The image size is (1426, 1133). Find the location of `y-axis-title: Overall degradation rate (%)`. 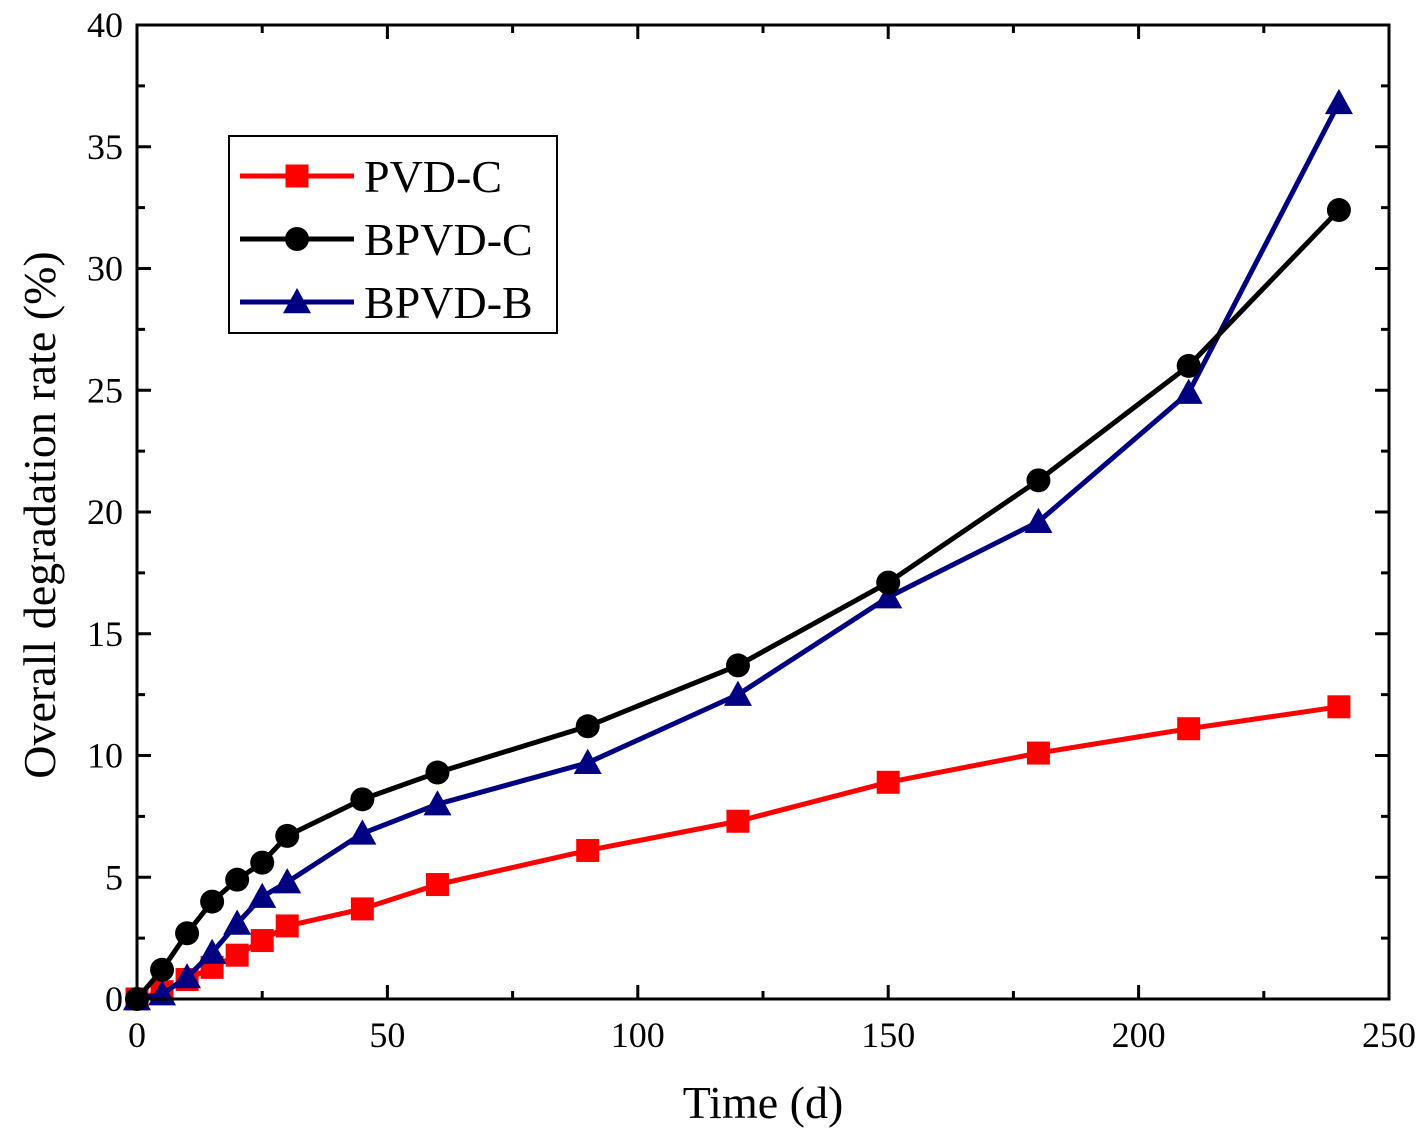

y-axis-title: Overall degradation rate (%) is located at coordinates (39, 514).